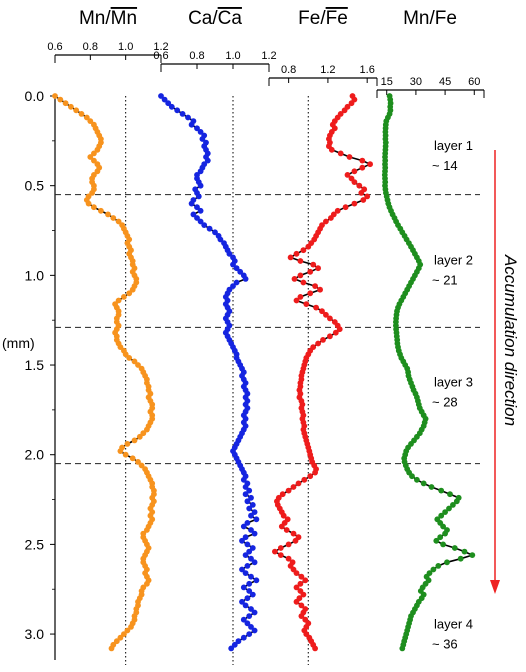 The image size is (526, 672). Describe the element at coordinates (35, 275) in the screenshot. I see `y-tick-label: 1.0` at that location.